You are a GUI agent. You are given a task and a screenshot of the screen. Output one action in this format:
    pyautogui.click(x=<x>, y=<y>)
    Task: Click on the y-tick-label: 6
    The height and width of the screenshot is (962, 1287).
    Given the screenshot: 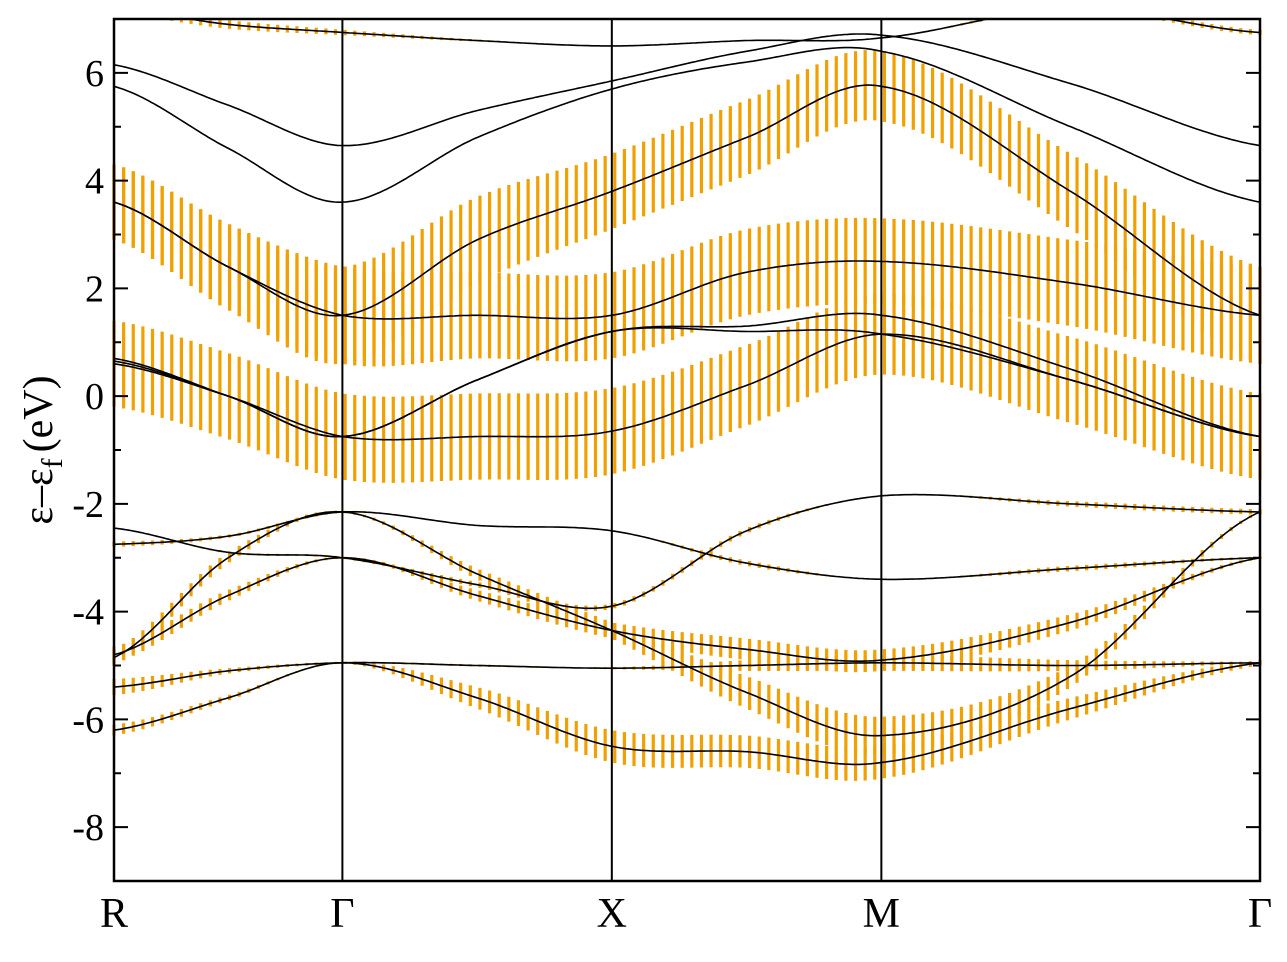 What is the action you would take?
    pyautogui.click(x=94, y=74)
    